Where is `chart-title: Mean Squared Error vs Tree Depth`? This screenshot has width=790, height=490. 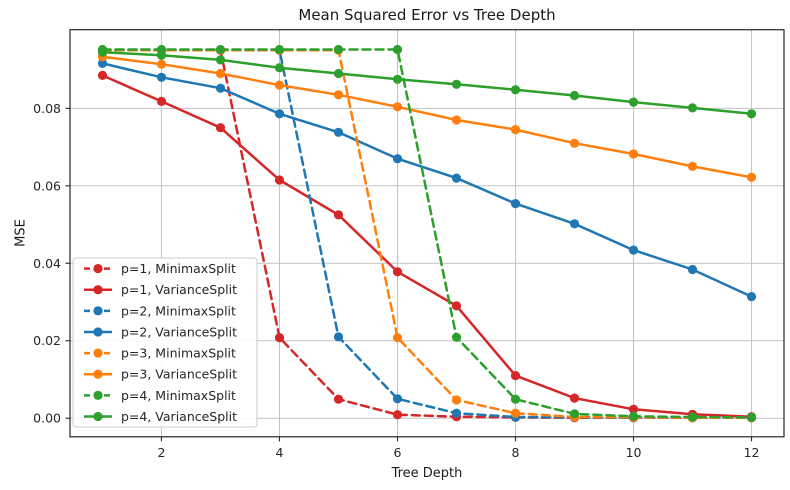
chart-title: Mean Squared Error vs Tree Depth is located at coordinates (427, 15).